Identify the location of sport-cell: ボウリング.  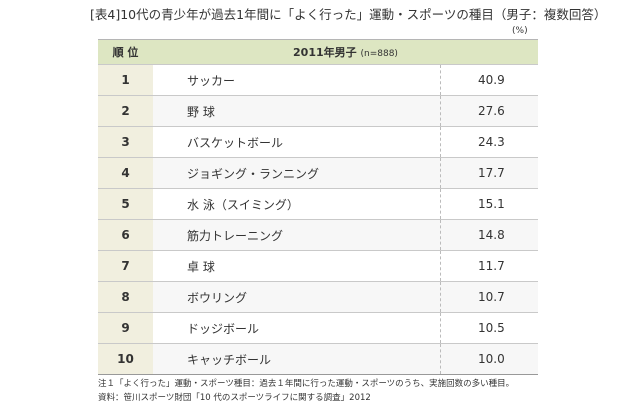
(297, 297).